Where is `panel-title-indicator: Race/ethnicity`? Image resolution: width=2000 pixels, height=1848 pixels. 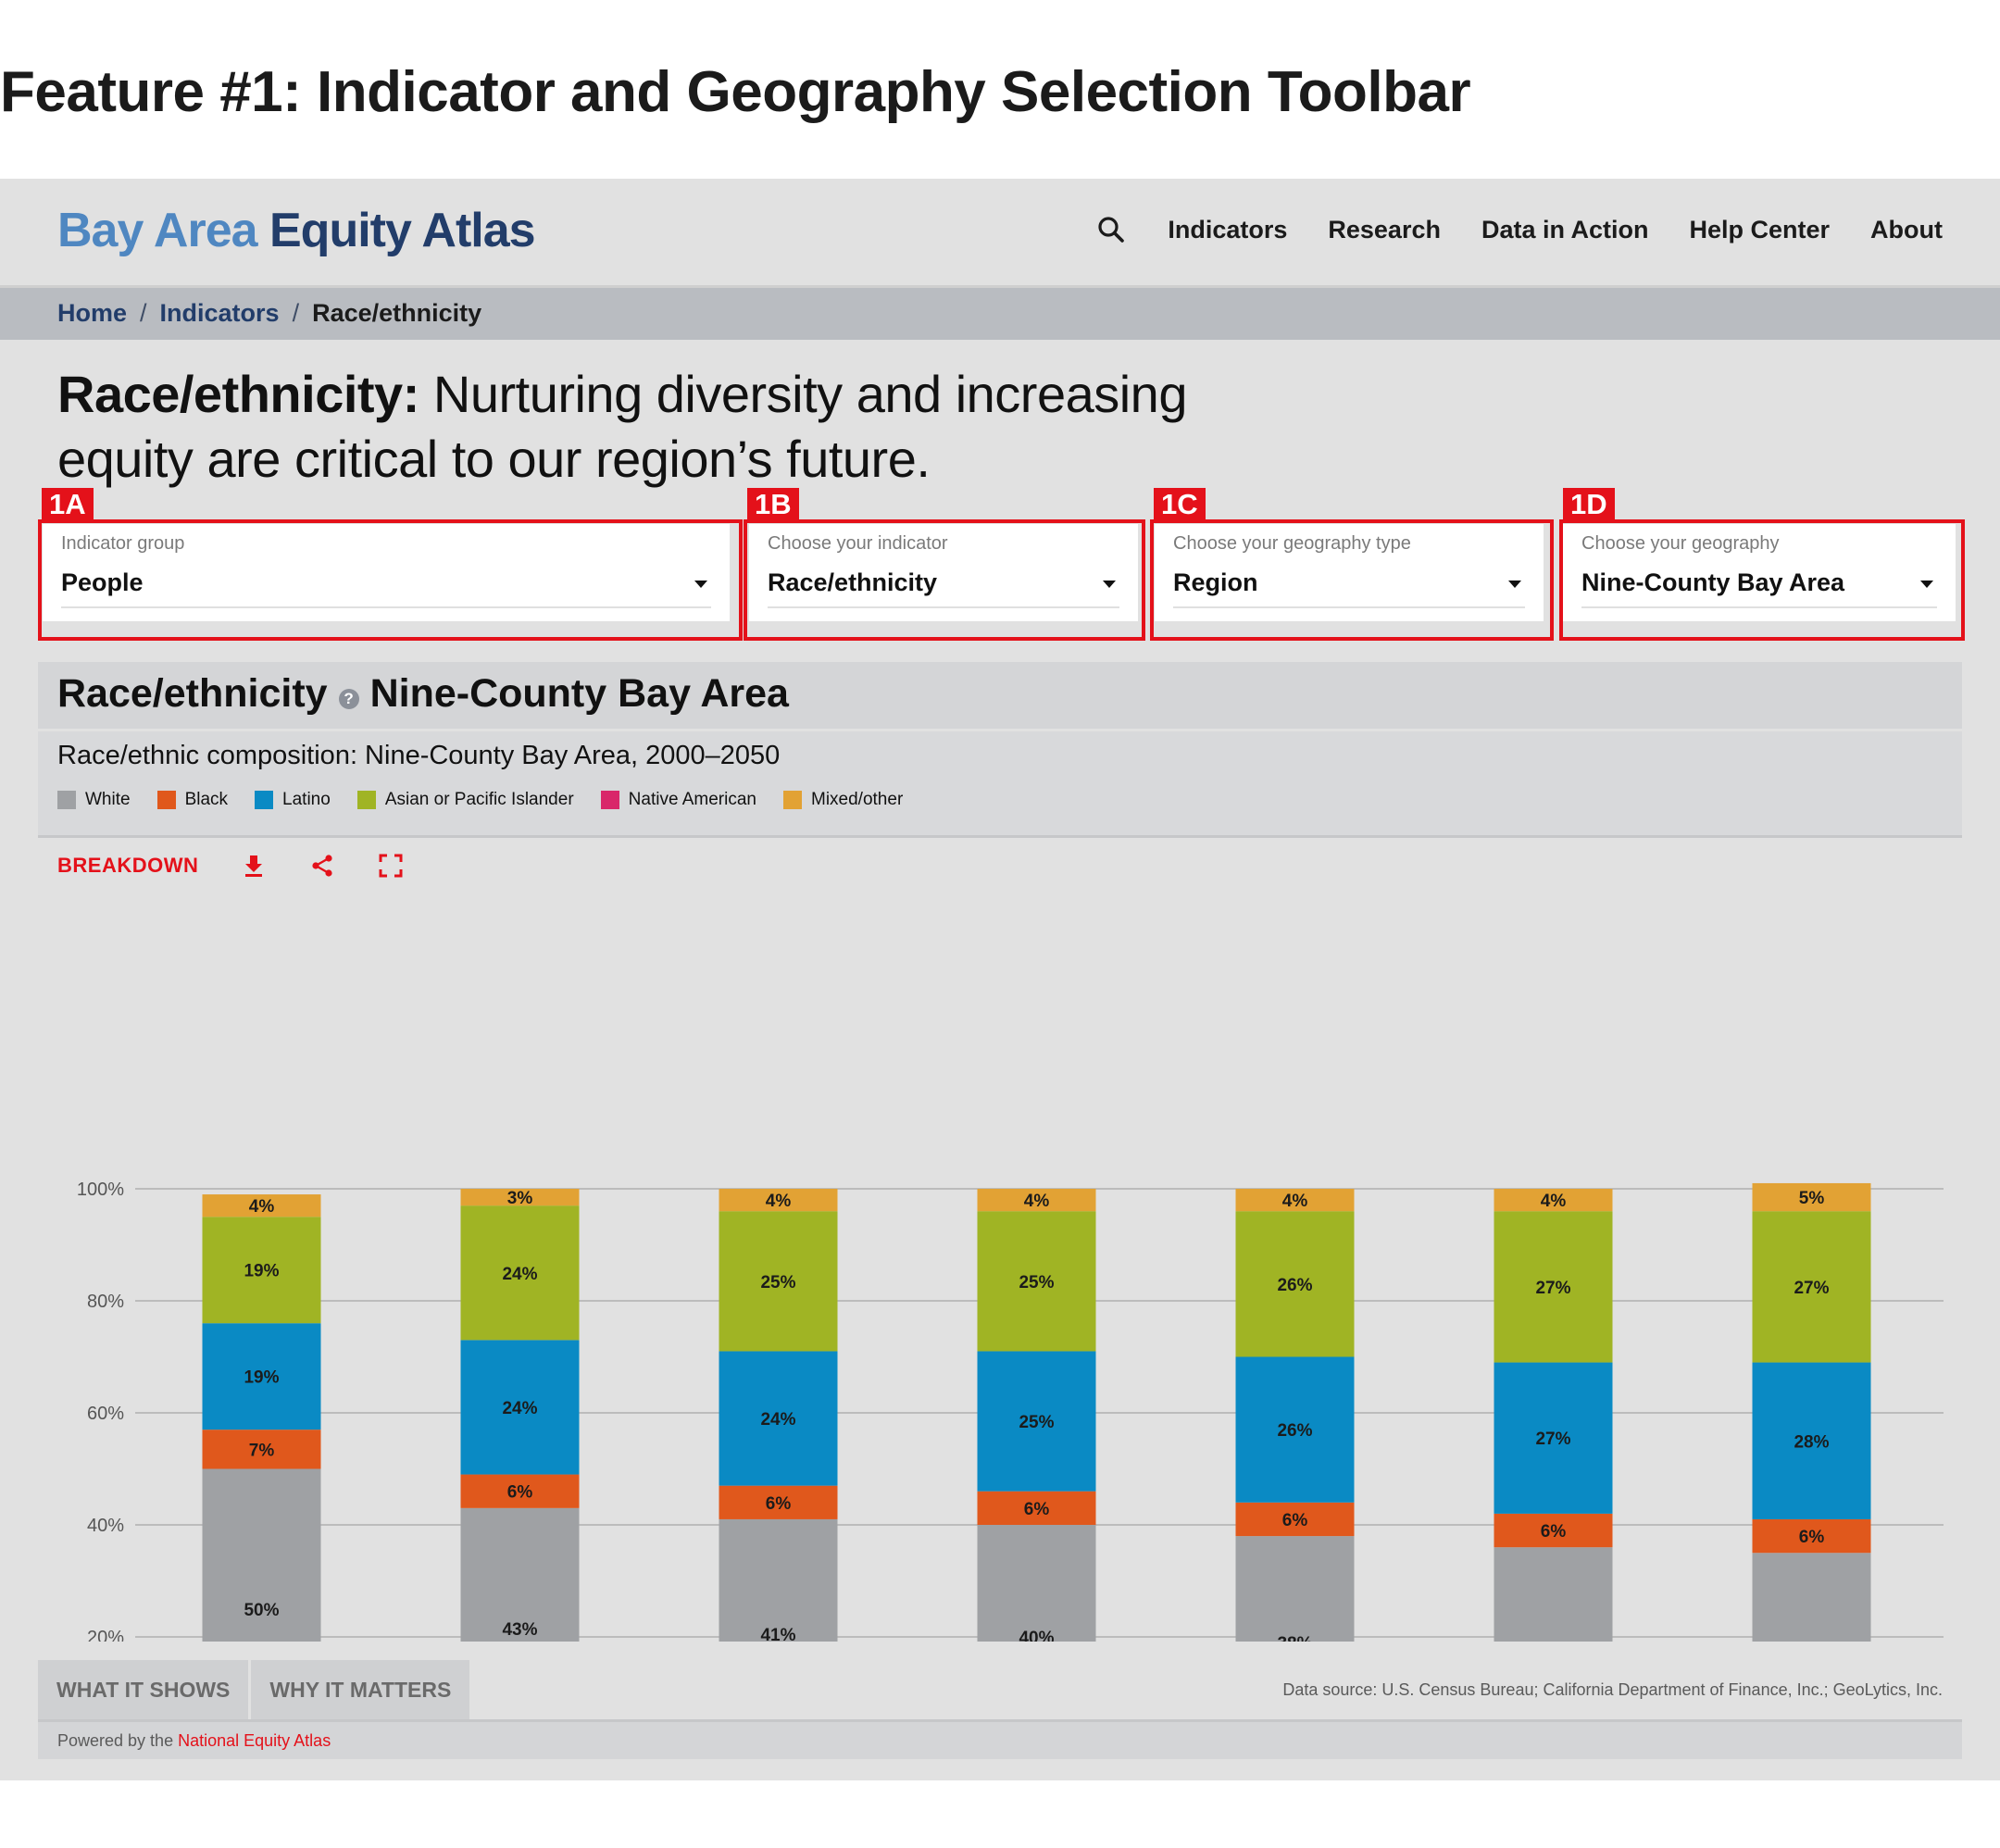
panel-title-indicator: Race/ethnicity is located at coordinates (192, 693).